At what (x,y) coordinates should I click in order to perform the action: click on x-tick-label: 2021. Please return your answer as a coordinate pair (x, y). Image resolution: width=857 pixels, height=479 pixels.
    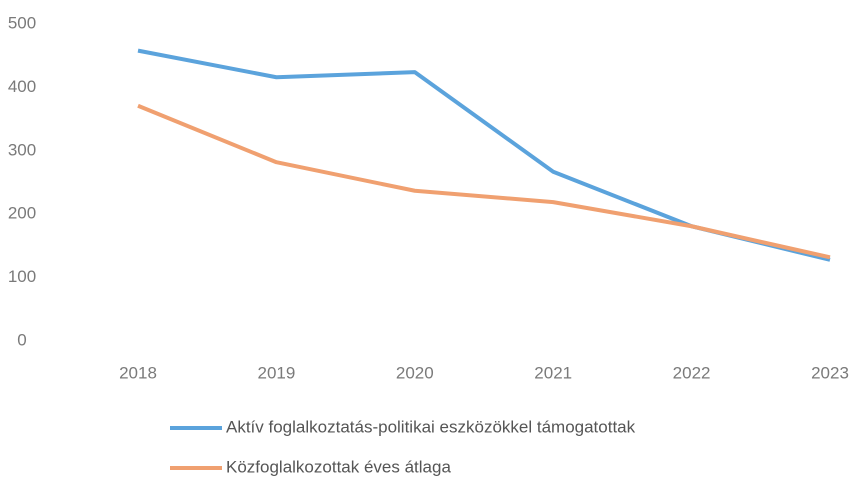
    Looking at the image, I should click on (553, 372).